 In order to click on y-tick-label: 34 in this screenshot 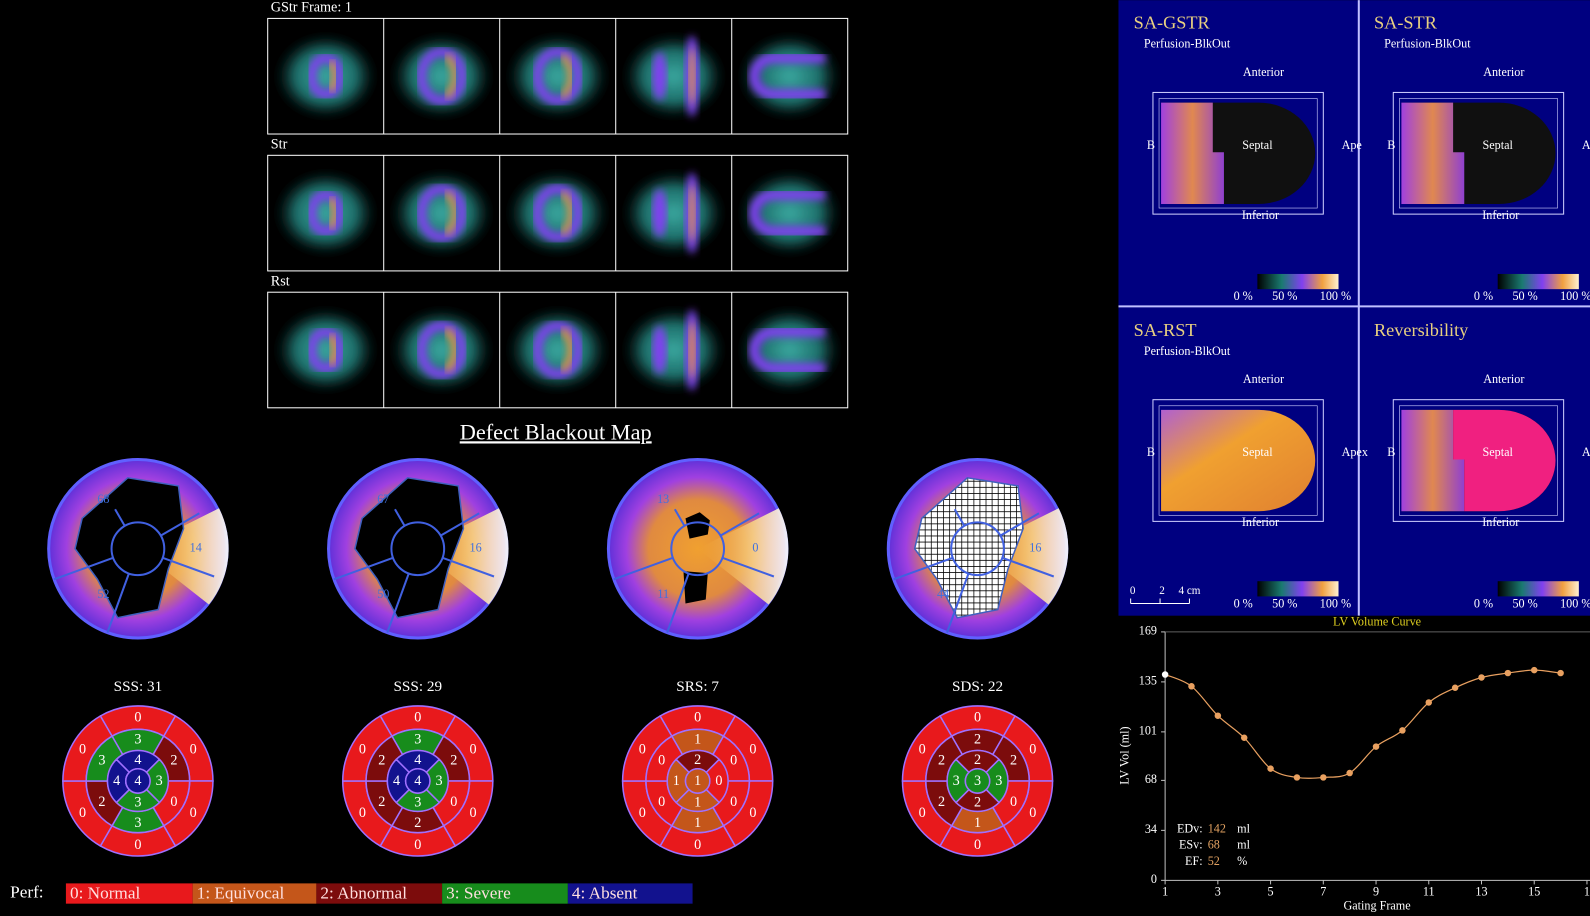, I will do `click(1151, 829)`.